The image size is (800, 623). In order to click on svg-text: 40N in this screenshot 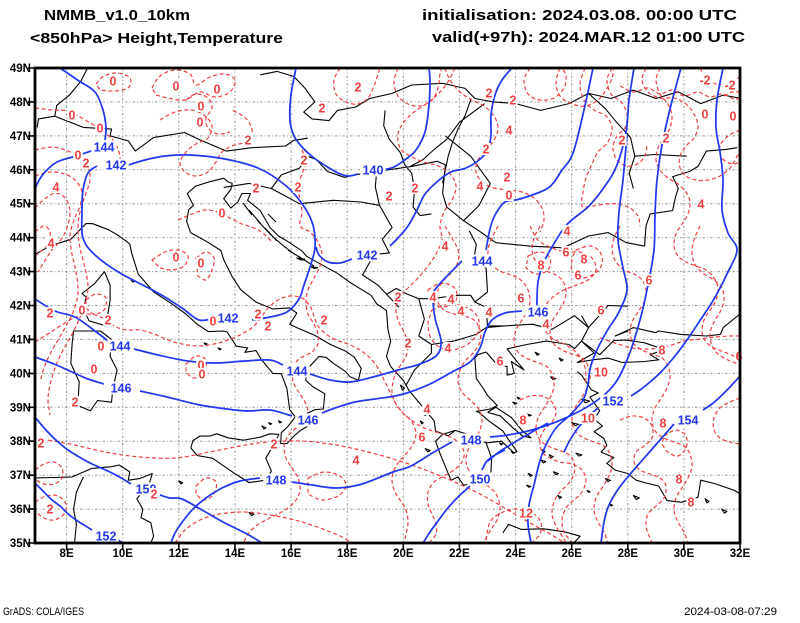, I will do `click(20, 374)`.